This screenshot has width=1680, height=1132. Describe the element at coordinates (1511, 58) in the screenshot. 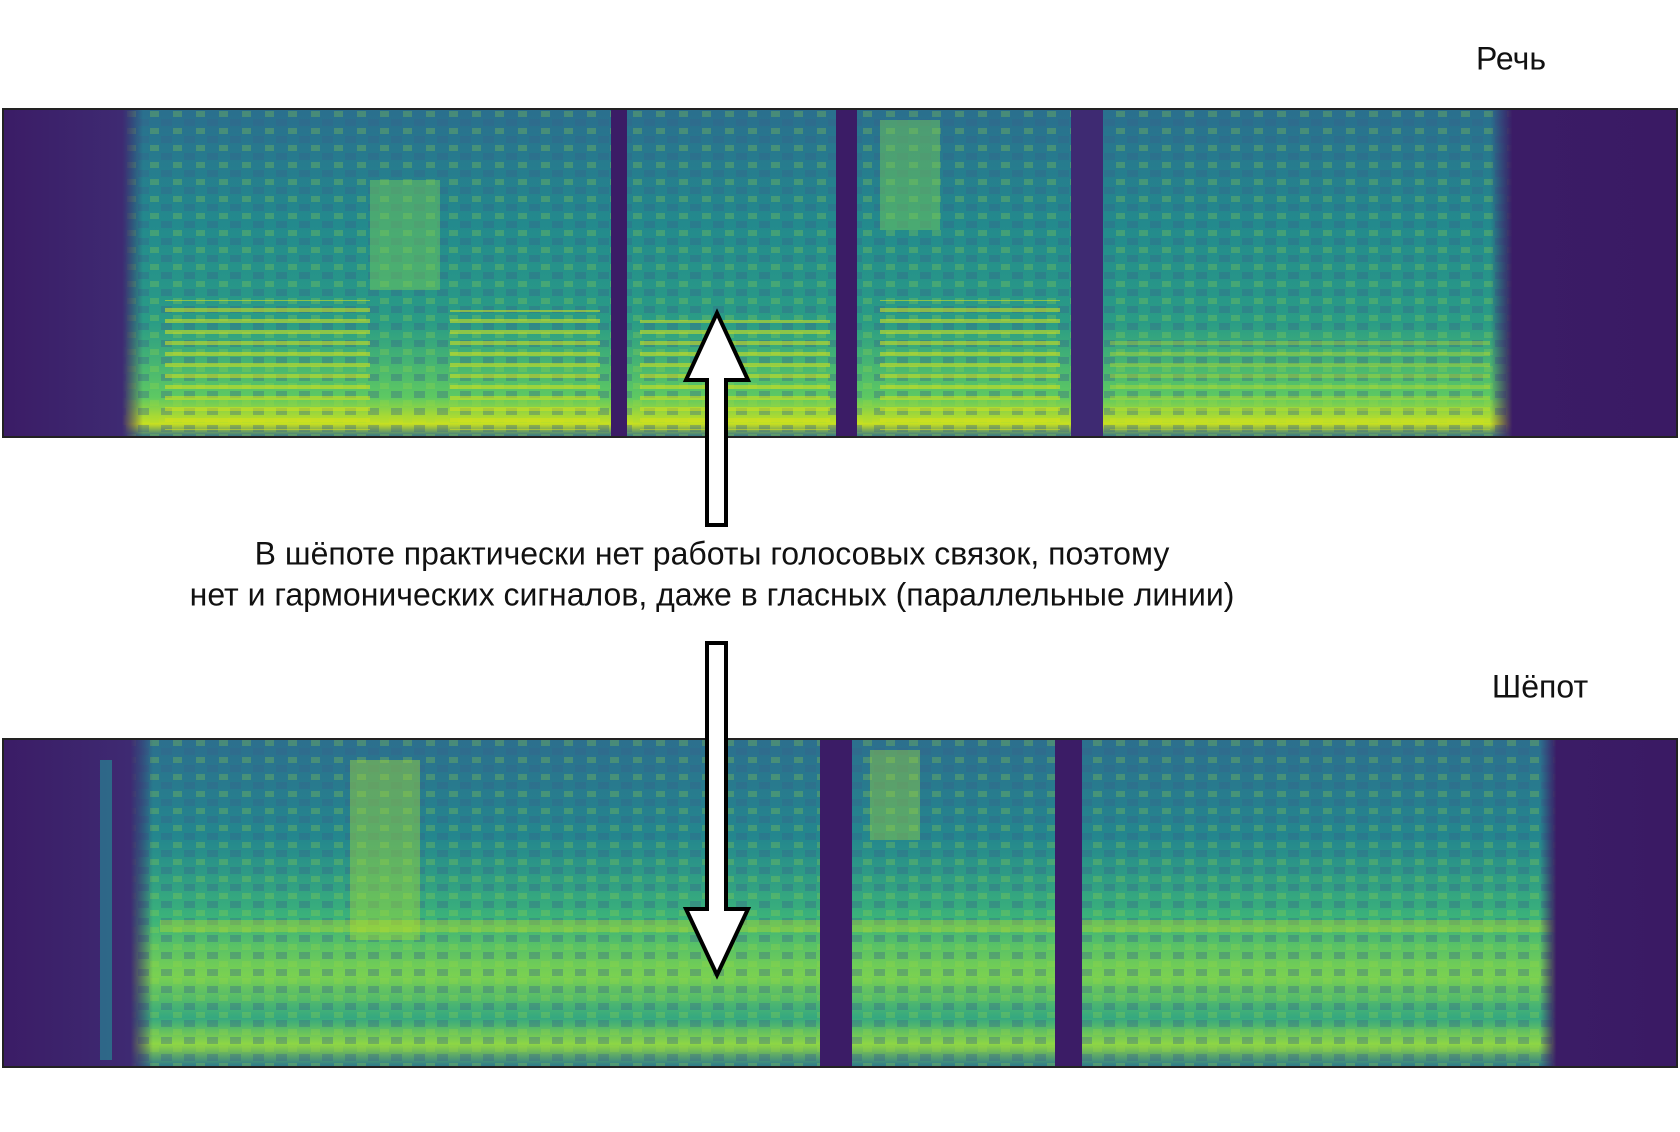

I see `speech-label: Речь` at that location.